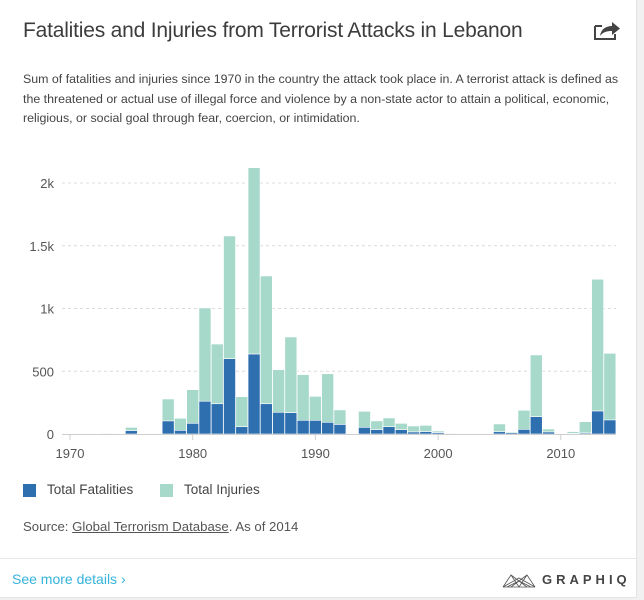 This screenshot has height=600, width=644. What do you see at coordinates (561, 434) in the screenshot?
I see `bar-group-2010` at bounding box center [561, 434].